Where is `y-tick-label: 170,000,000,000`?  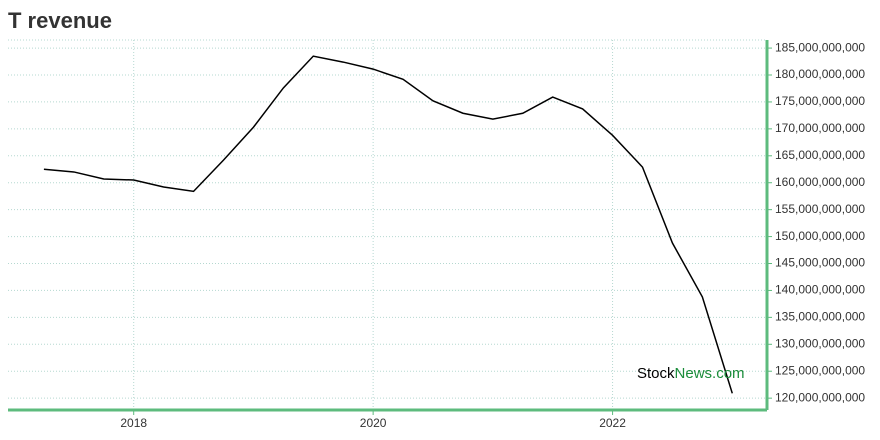
y-tick-label: 170,000,000,000 is located at coordinates (820, 128).